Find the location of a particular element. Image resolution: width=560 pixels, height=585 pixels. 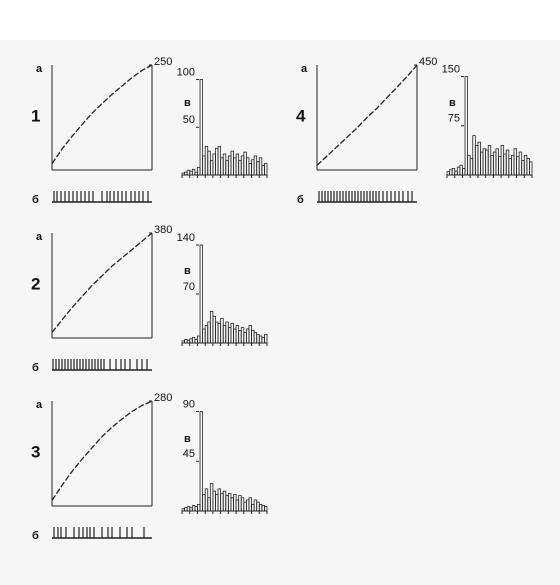

tick-label: 380 is located at coordinates (163, 230).